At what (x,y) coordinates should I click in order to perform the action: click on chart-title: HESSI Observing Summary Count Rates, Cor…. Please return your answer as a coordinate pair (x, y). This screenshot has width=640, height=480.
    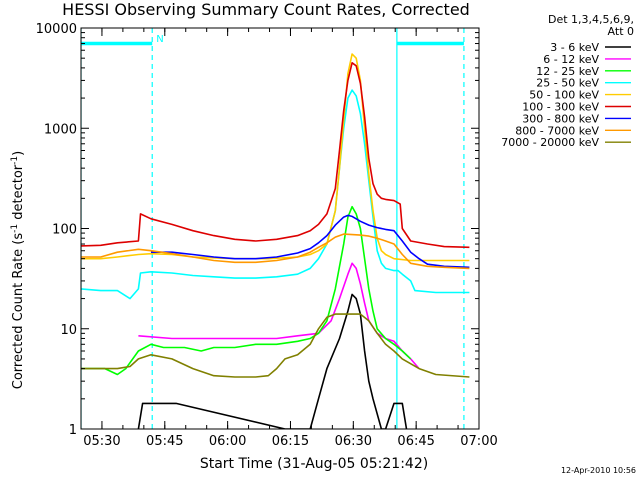
    Looking at the image, I should click on (266, 9).